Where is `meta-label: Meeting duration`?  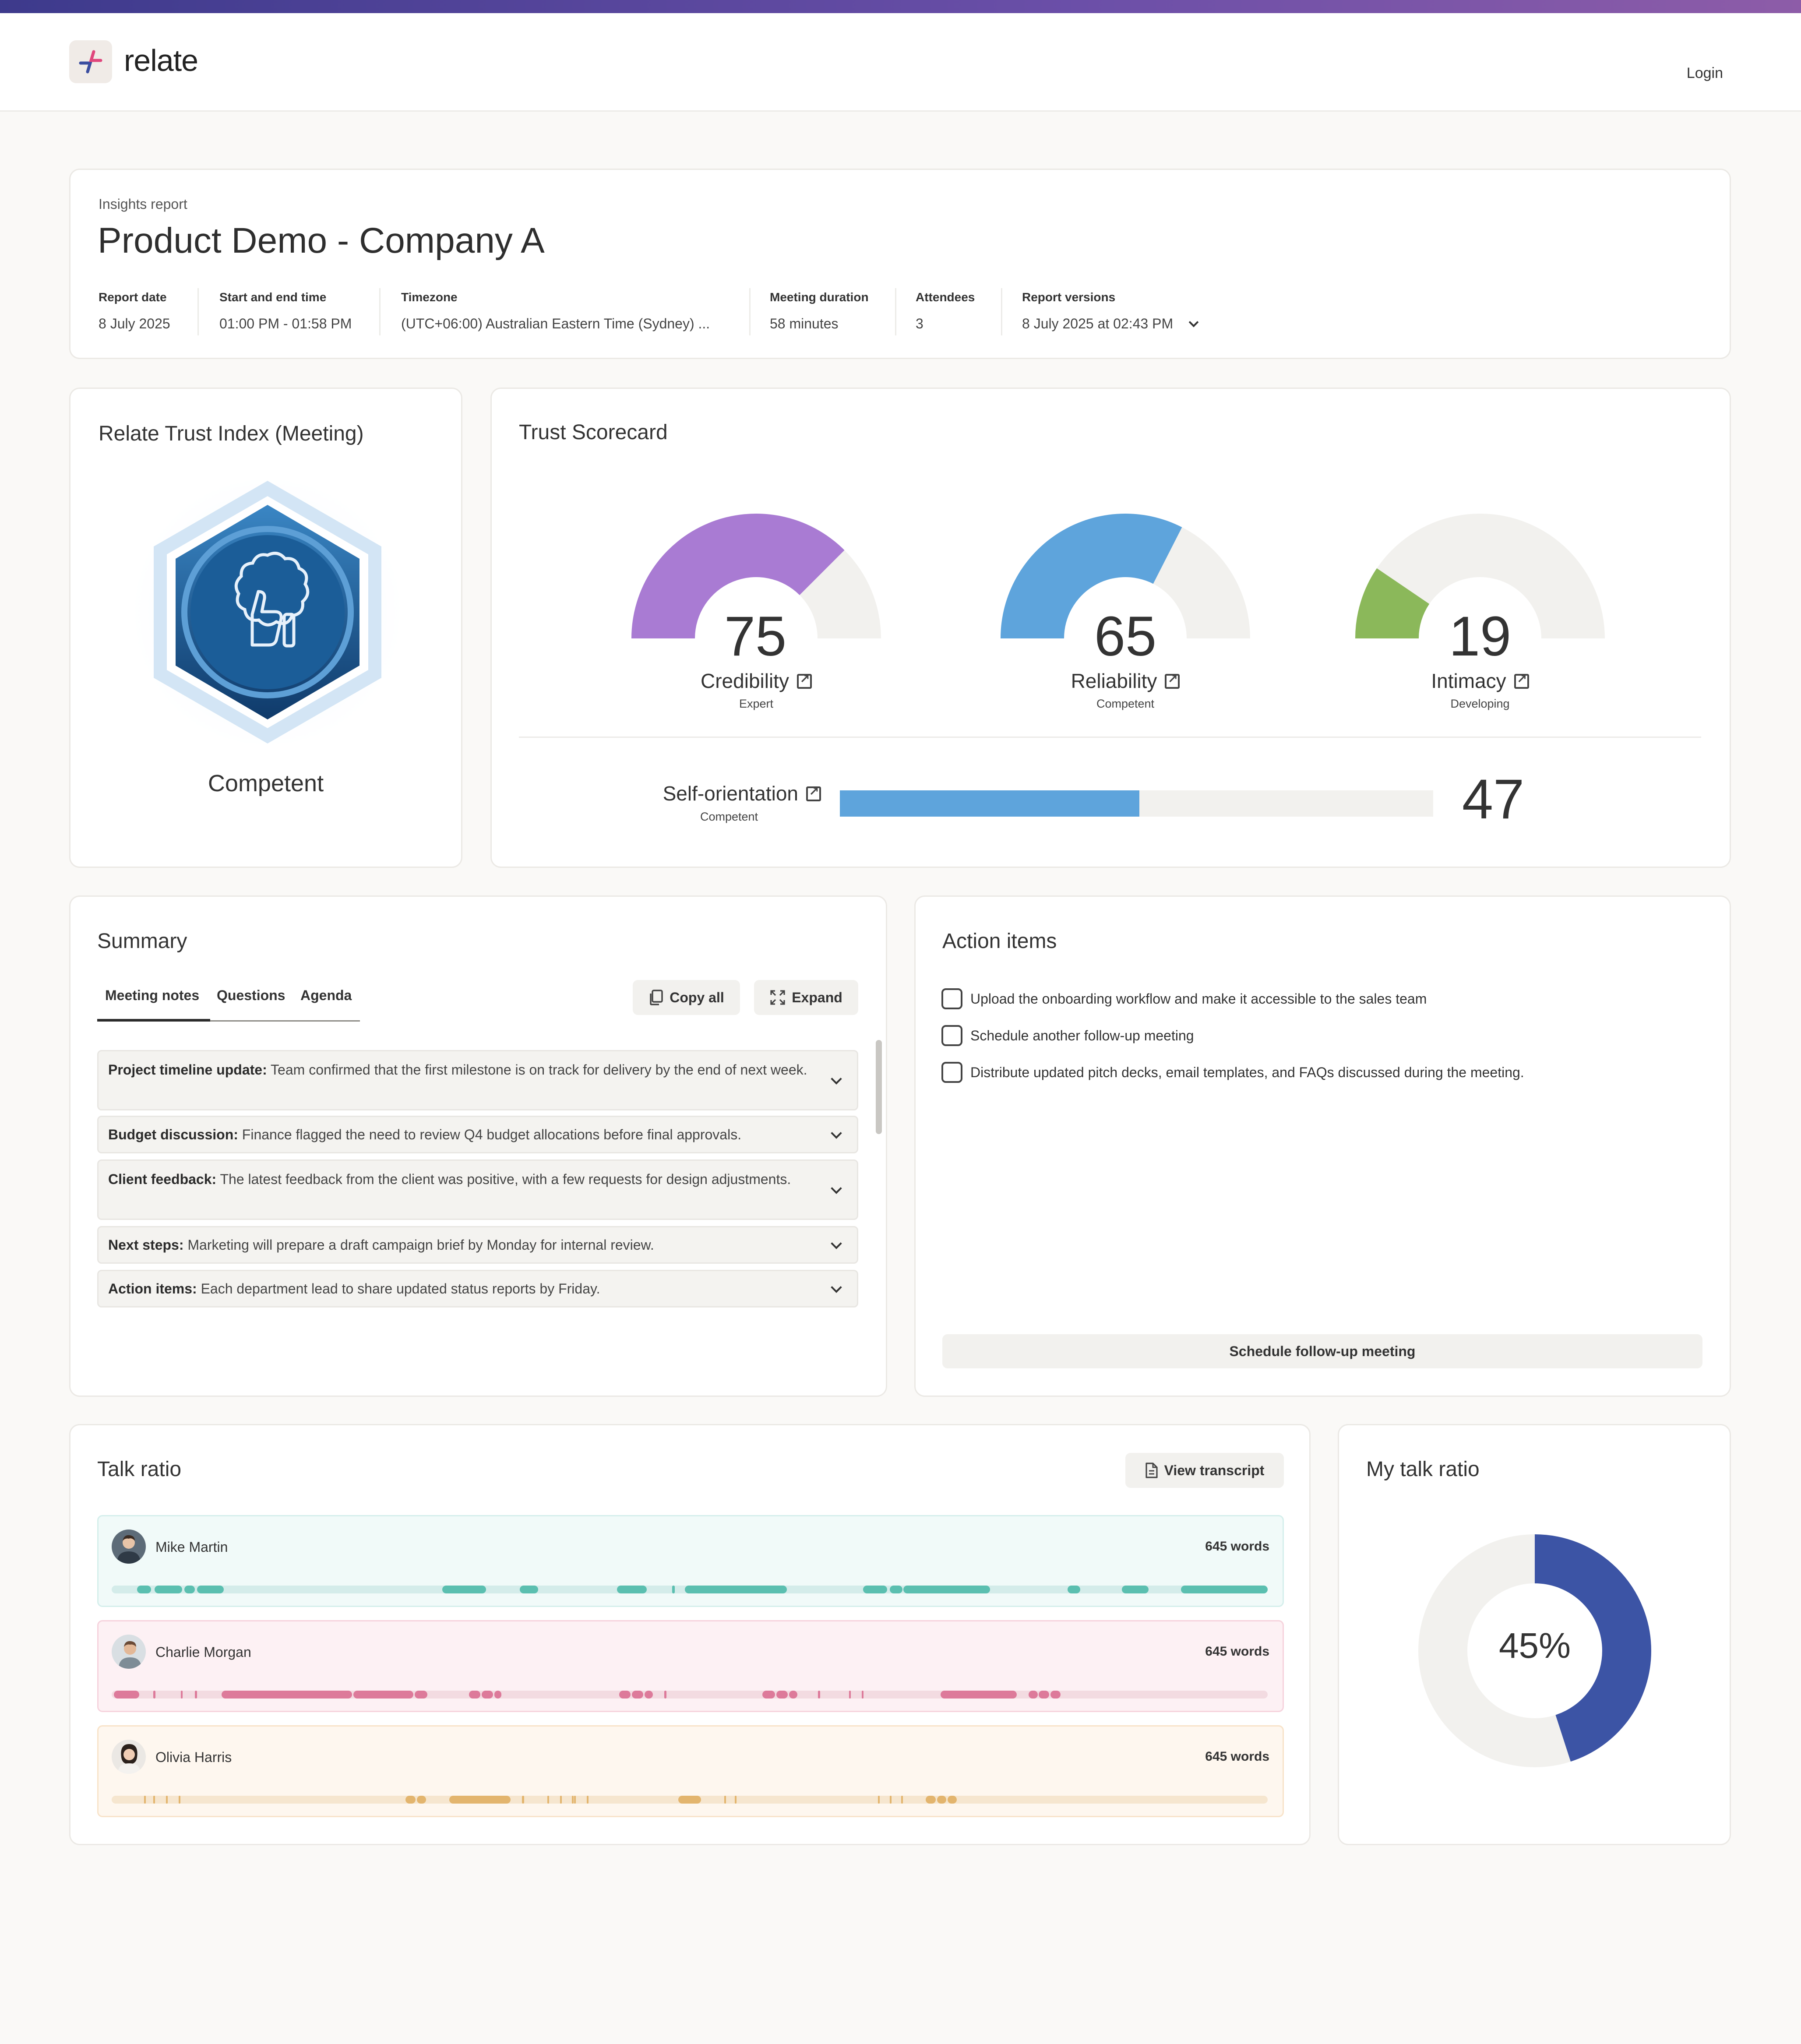 meta-label: Meeting duration is located at coordinates (820, 297).